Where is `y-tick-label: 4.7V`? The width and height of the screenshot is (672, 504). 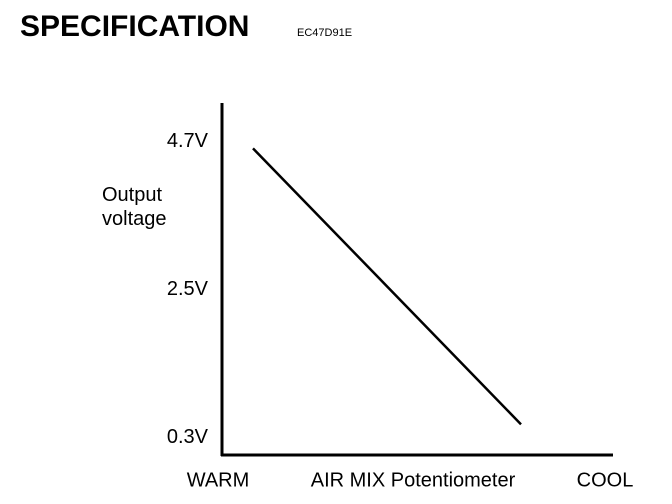
y-tick-label: 4.7V is located at coordinates (188, 141).